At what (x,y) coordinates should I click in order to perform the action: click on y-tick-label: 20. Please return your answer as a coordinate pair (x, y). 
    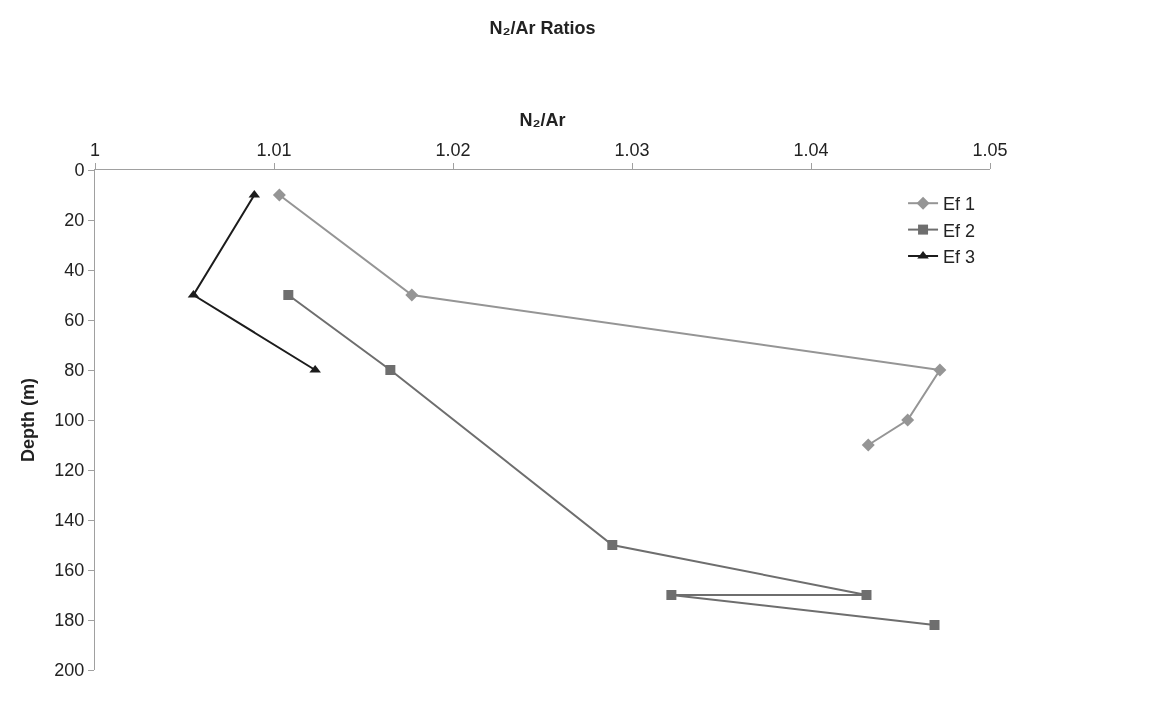
    Looking at the image, I should click on (74, 220).